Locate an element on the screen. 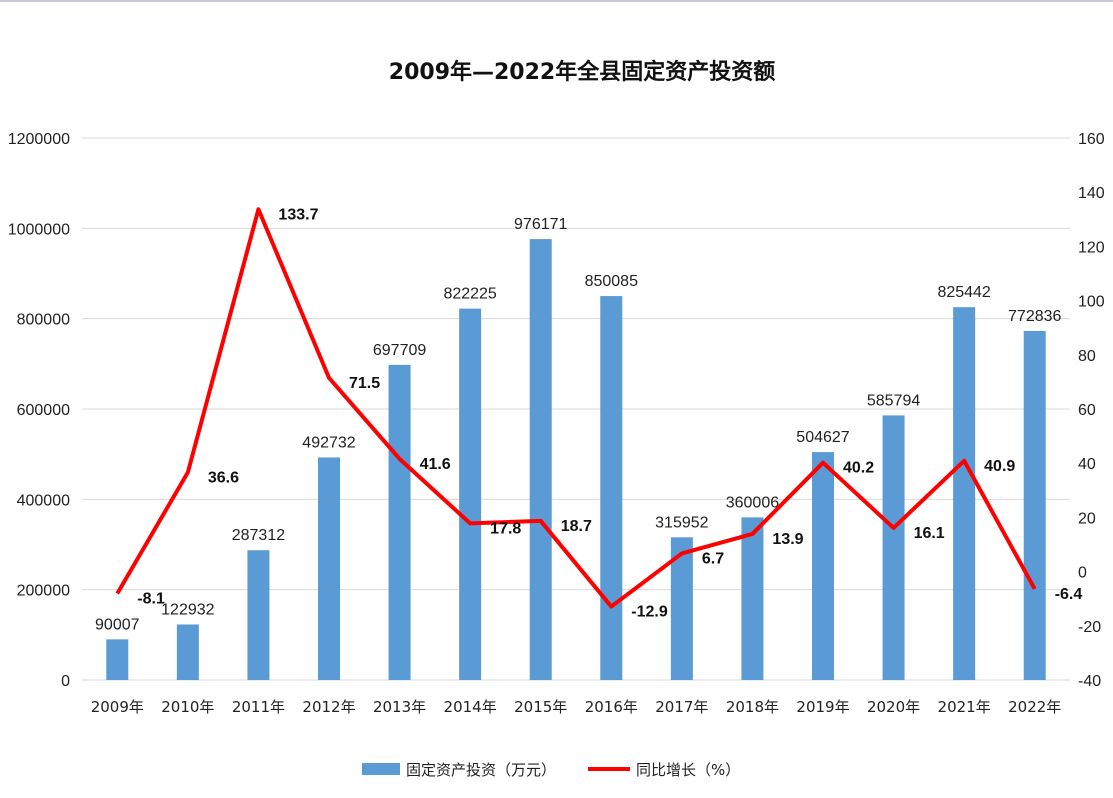 Image resolution: width=1113 pixels, height=798 pixels. line-value-label: 17.8 is located at coordinates (505, 528).